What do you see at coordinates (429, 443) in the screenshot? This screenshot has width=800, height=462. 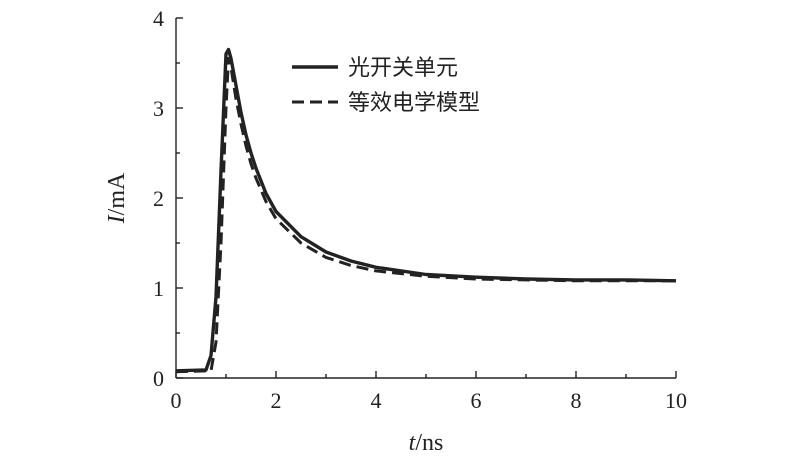 I see `x-axis-unit: /ns` at bounding box center [429, 443].